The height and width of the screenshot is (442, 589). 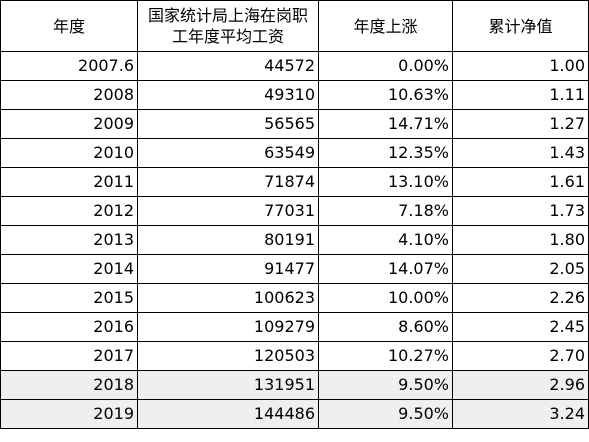 What do you see at coordinates (228, 385) in the screenshot?
I see `salary-cell: 131951` at bounding box center [228, 385].